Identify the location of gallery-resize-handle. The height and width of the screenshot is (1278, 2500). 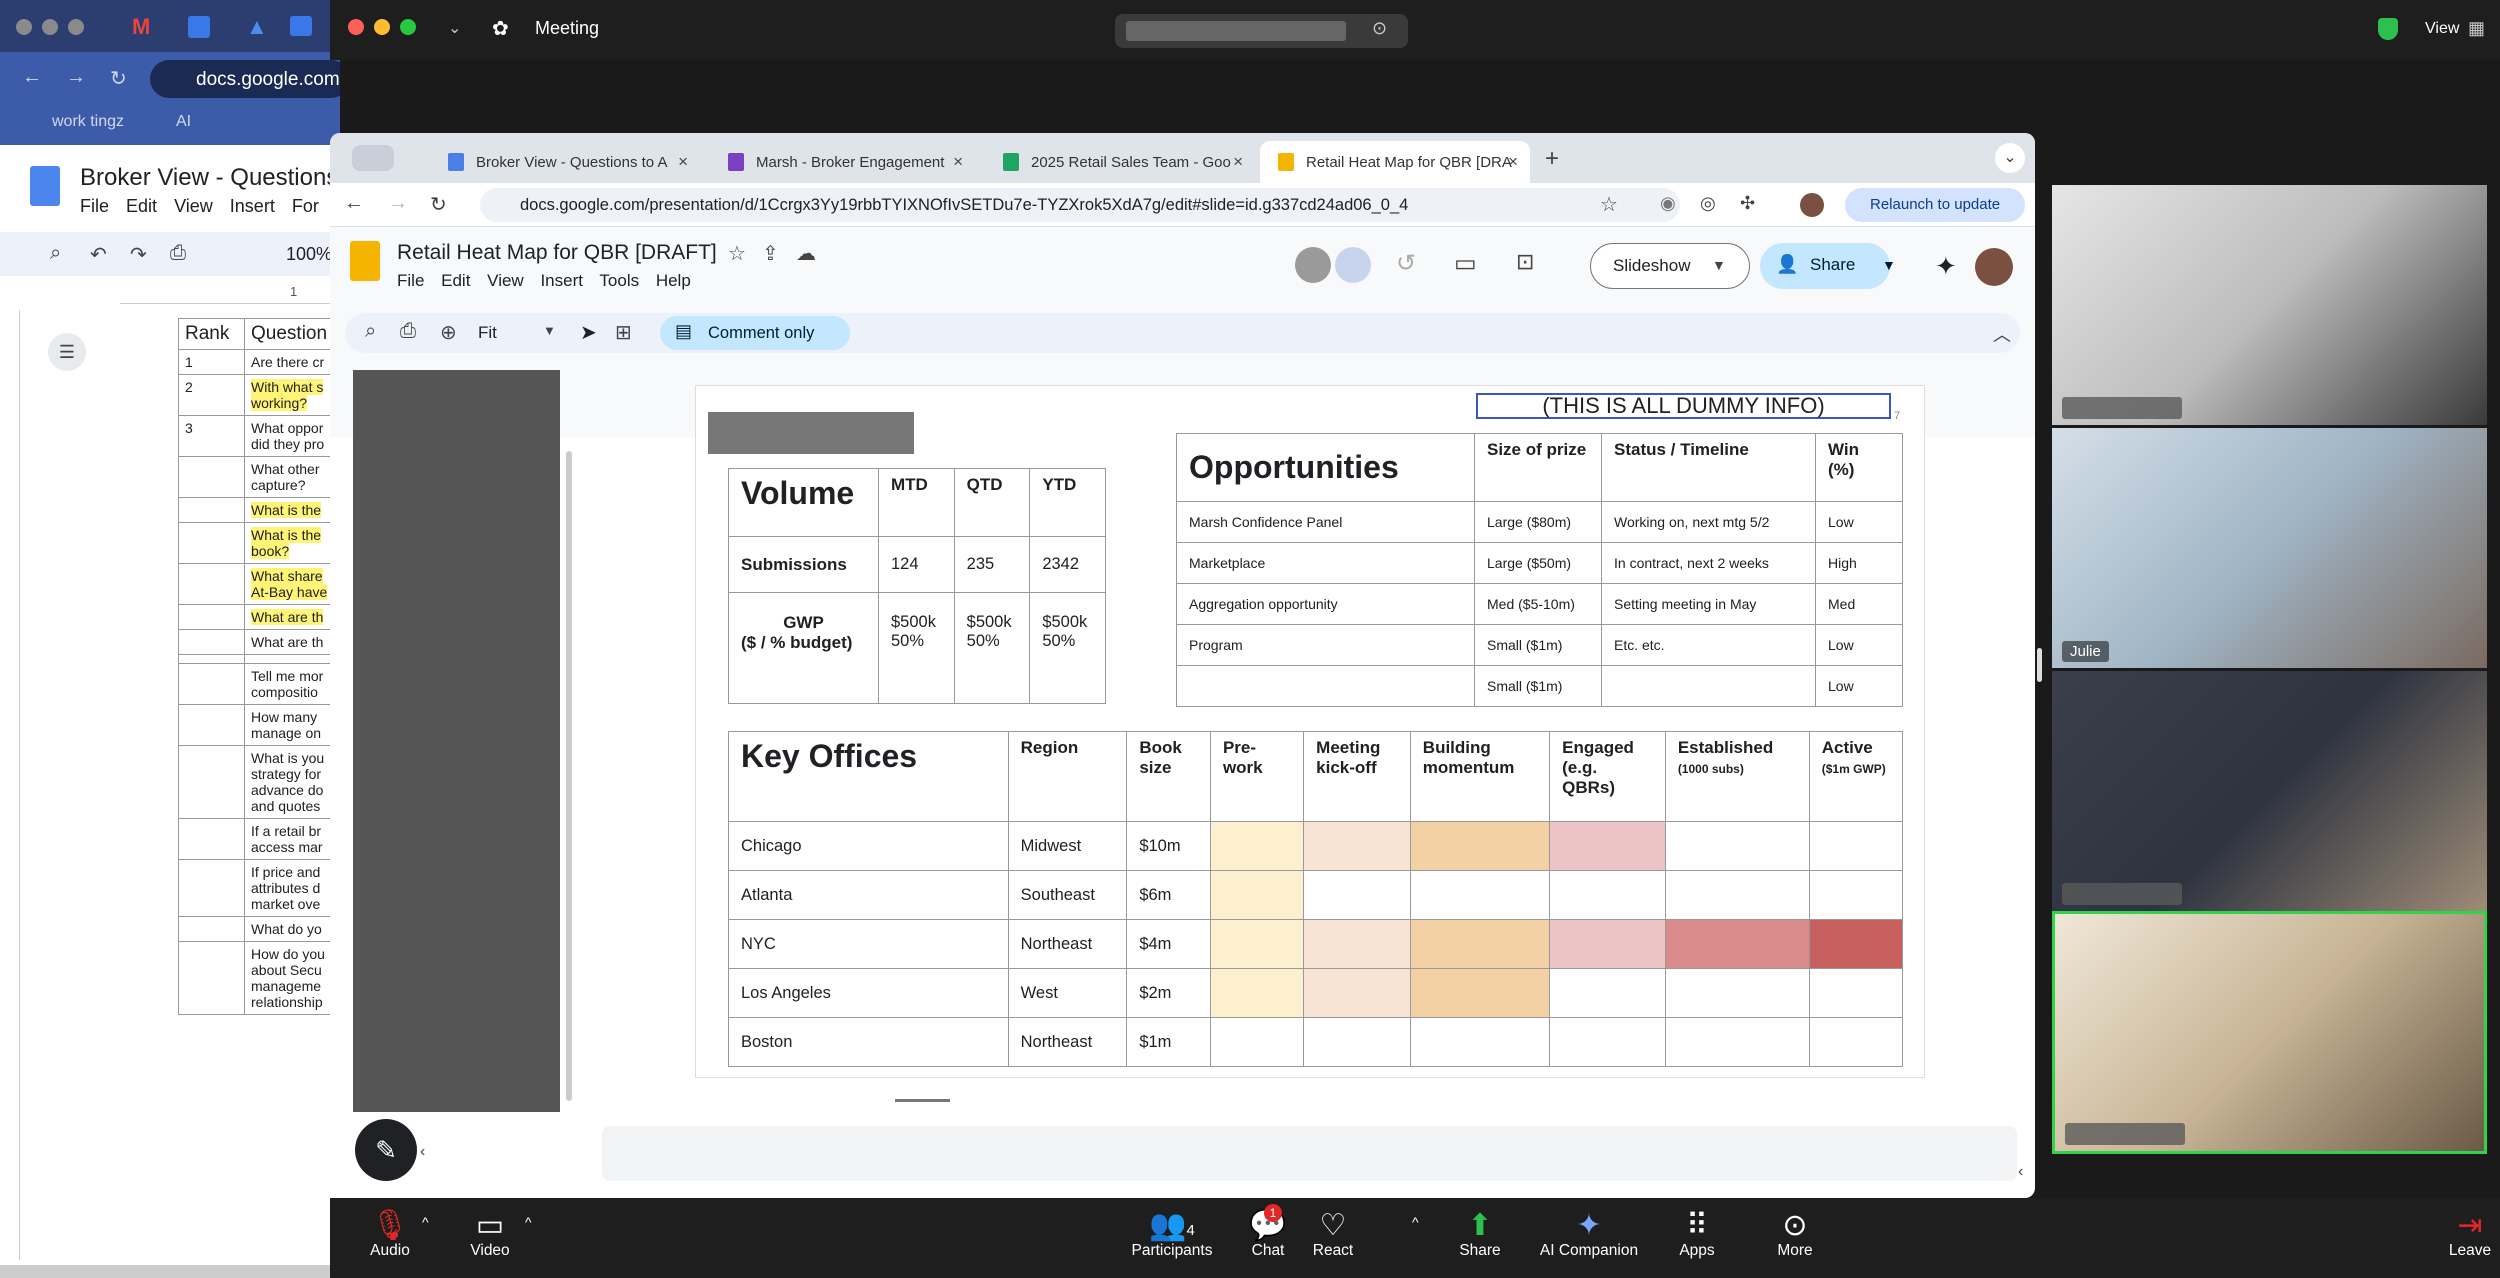
(2039, 665).